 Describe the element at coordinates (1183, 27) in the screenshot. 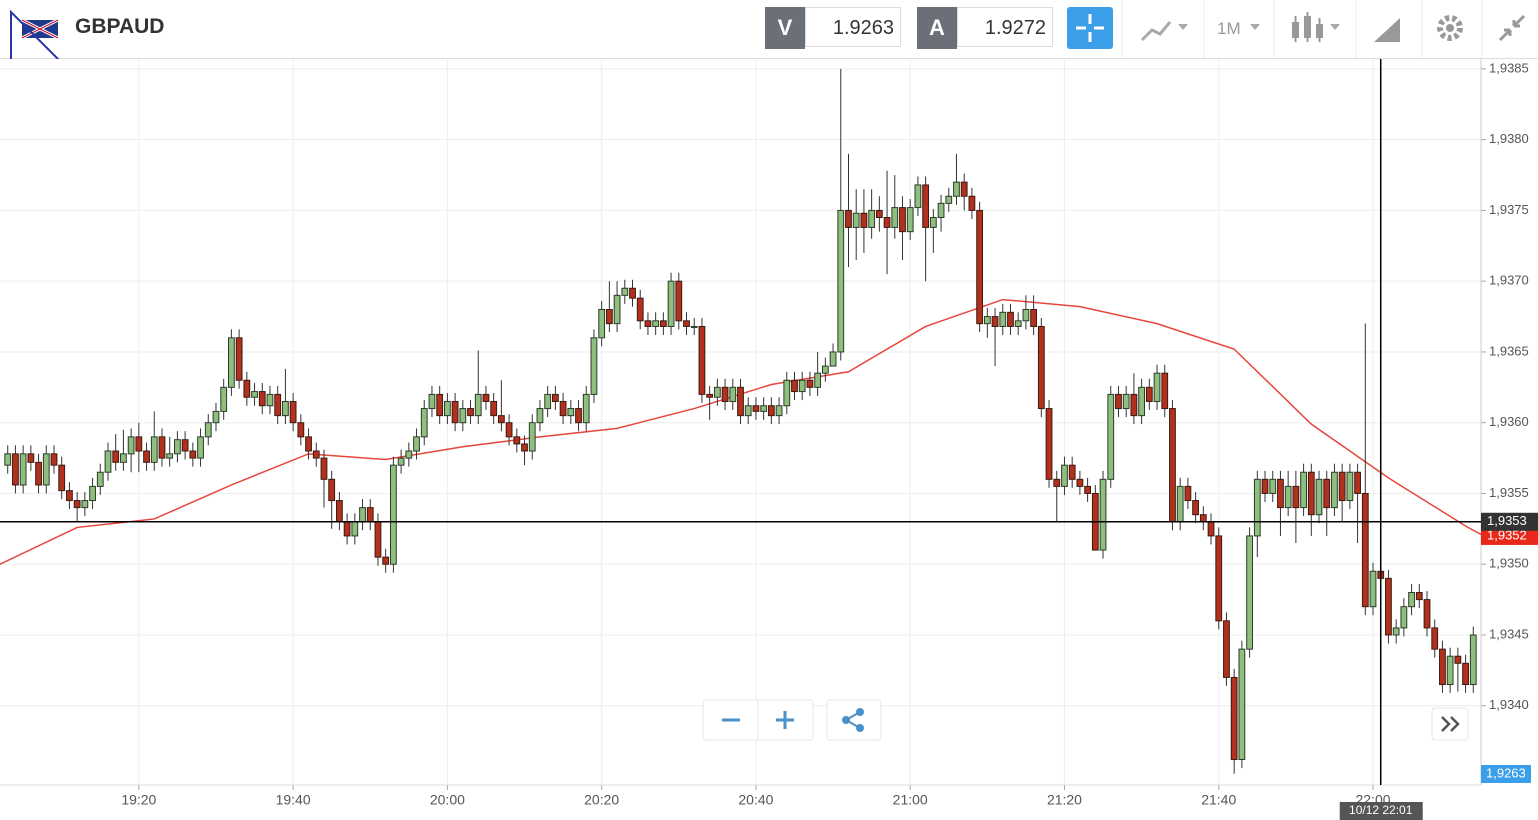

I see `dropdown-arrow` at that location.